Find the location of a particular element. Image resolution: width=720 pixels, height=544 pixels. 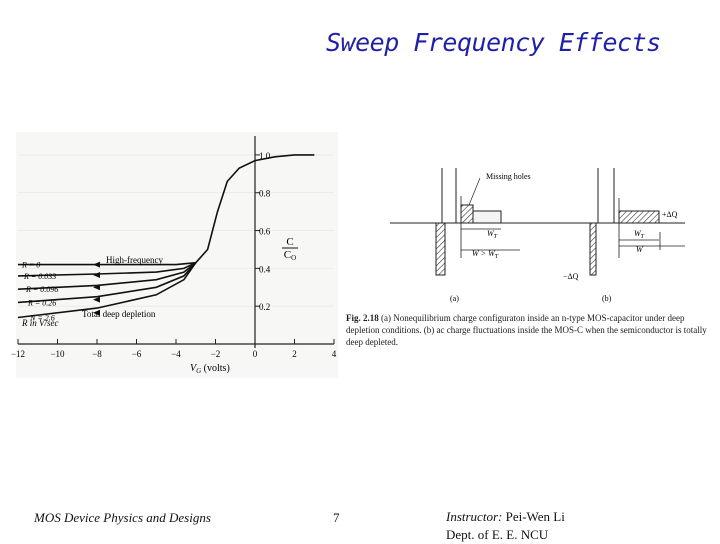

annotation-total-deep-depletion: Total deep depletion is located at coordinates (119, 314).